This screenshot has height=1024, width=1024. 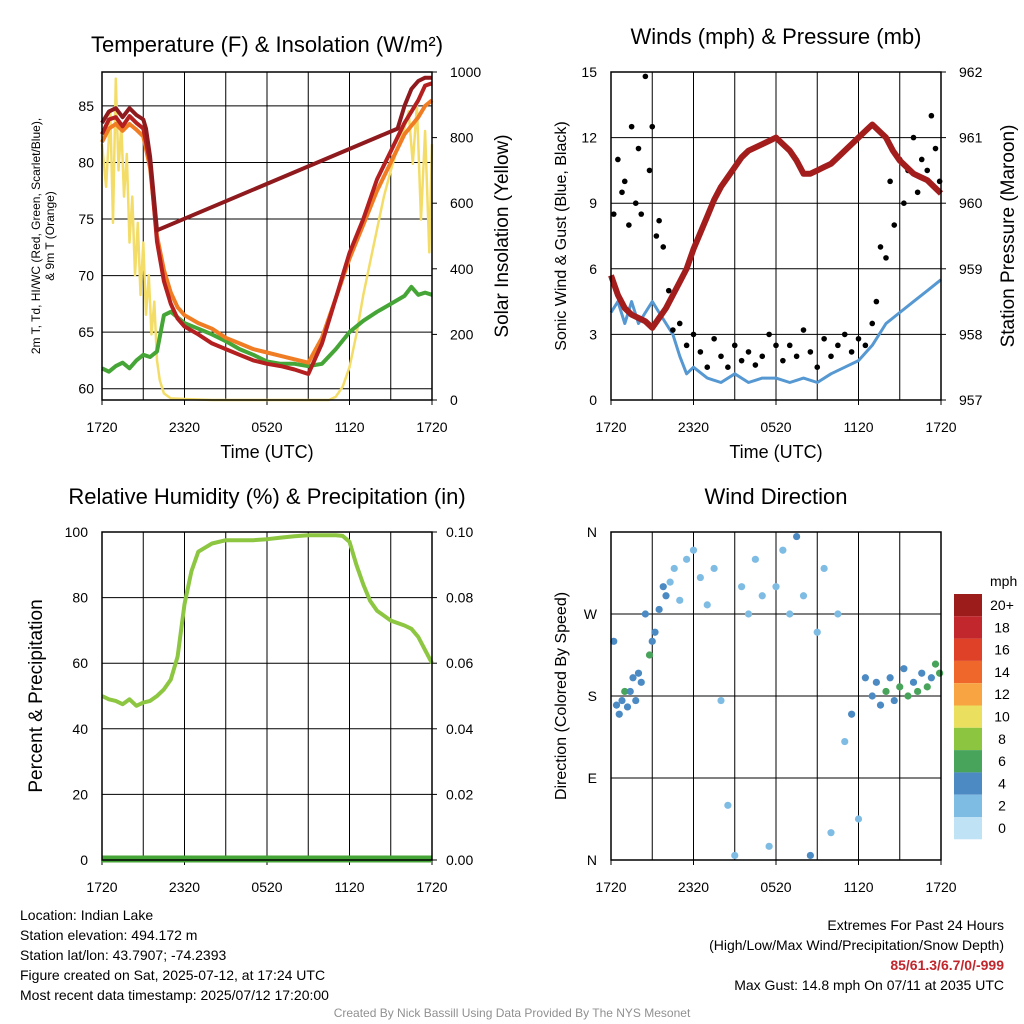 I want to click on x-tick-label: 2320, so click(x=184, y=887).